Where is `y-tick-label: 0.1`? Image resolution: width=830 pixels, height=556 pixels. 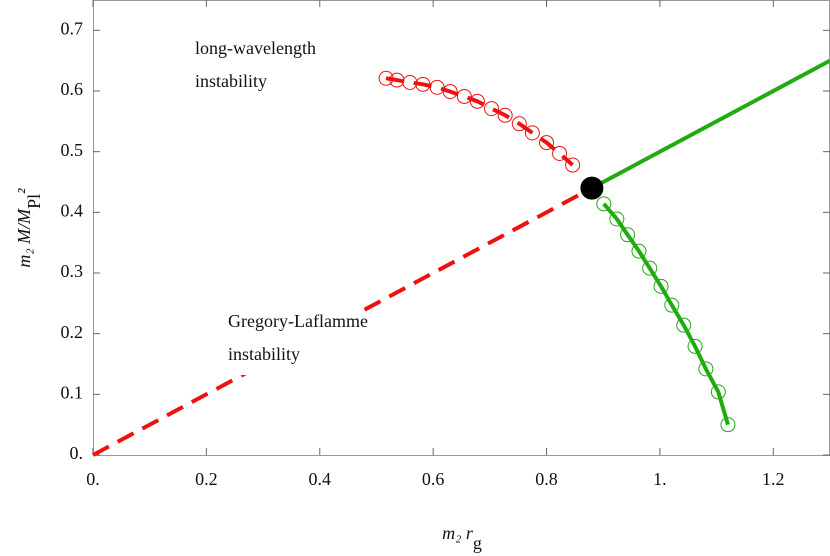 y-tick-label: 0.1 is located at coordinates (72, 392).